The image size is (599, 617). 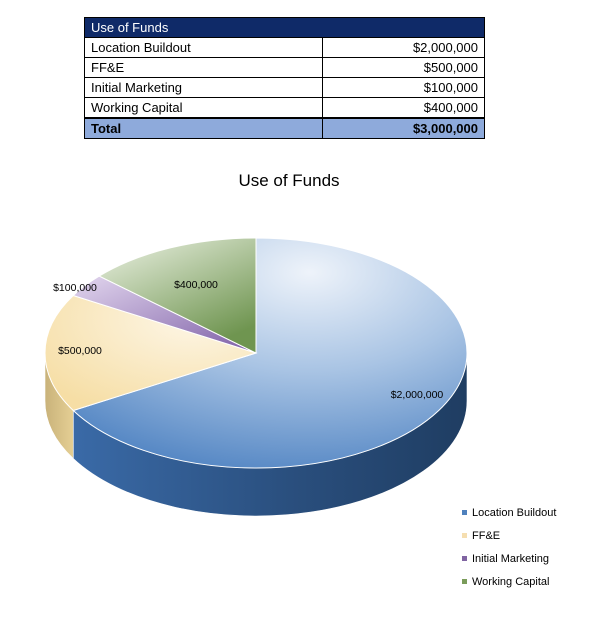 I want to click on chart-title: Use of Funds, so click(x=289, y=180).